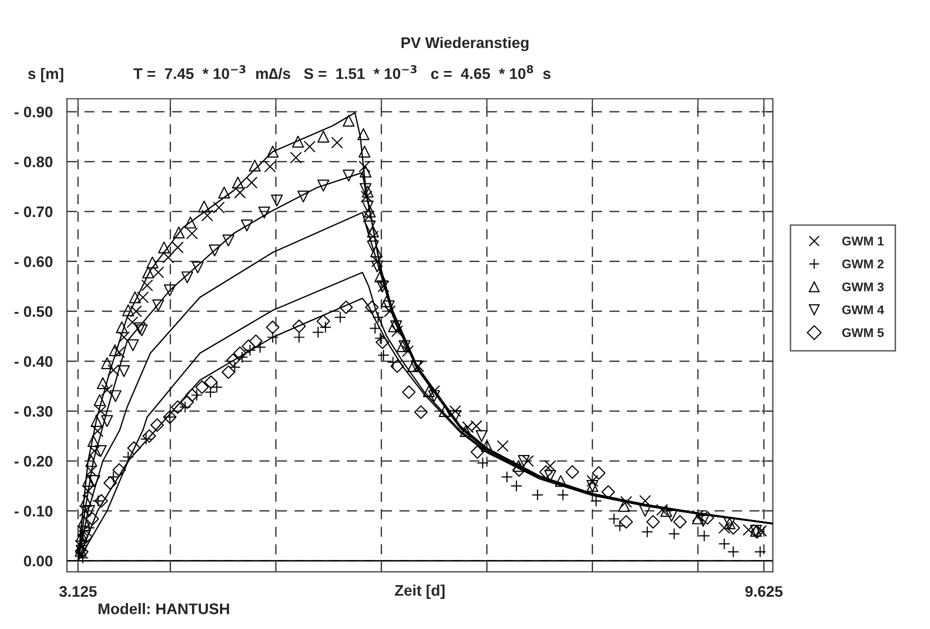 The width and height of the screenshot is (930, 629). Describe the element at coordinates (33, 361) in the screenshot. I see `y-tick-label: - 0.40` at that location.